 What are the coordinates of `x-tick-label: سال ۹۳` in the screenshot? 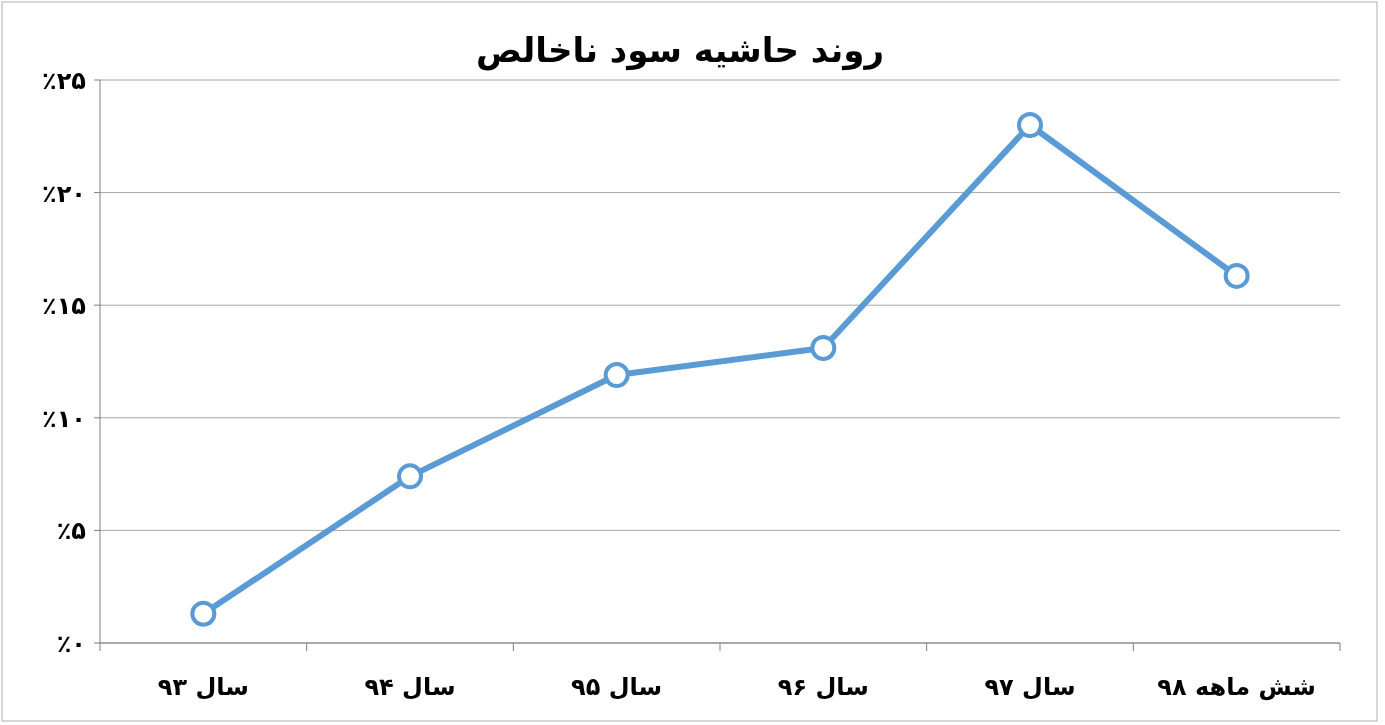 It's located at (203, 687).